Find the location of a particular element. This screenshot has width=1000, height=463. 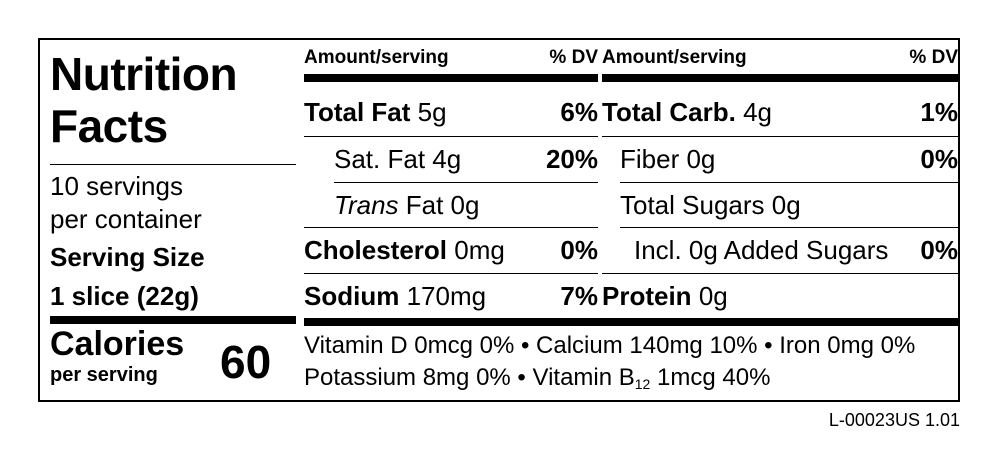

label-code: L-00023US 1.01 is located at coordinates (894, 420).